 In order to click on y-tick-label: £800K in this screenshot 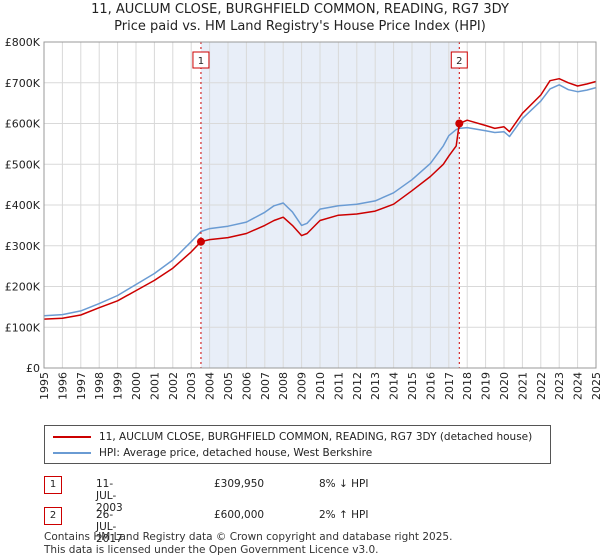, I will do `click(23, 42)`.